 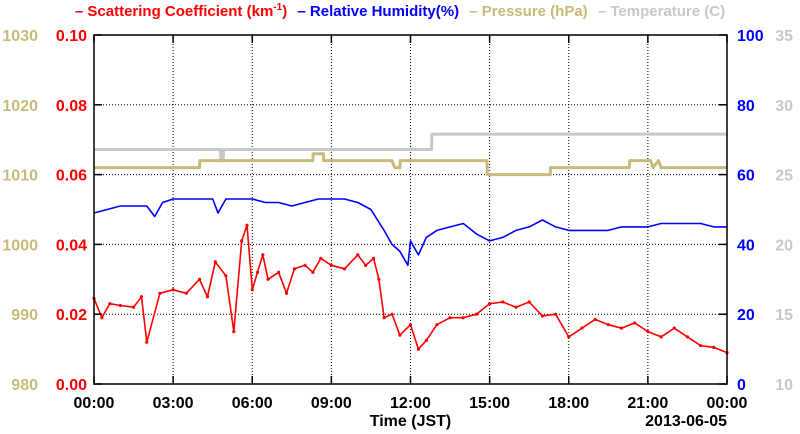 I want to click on y-tick-label-right-outer: 25, so click(x=784, y=176).